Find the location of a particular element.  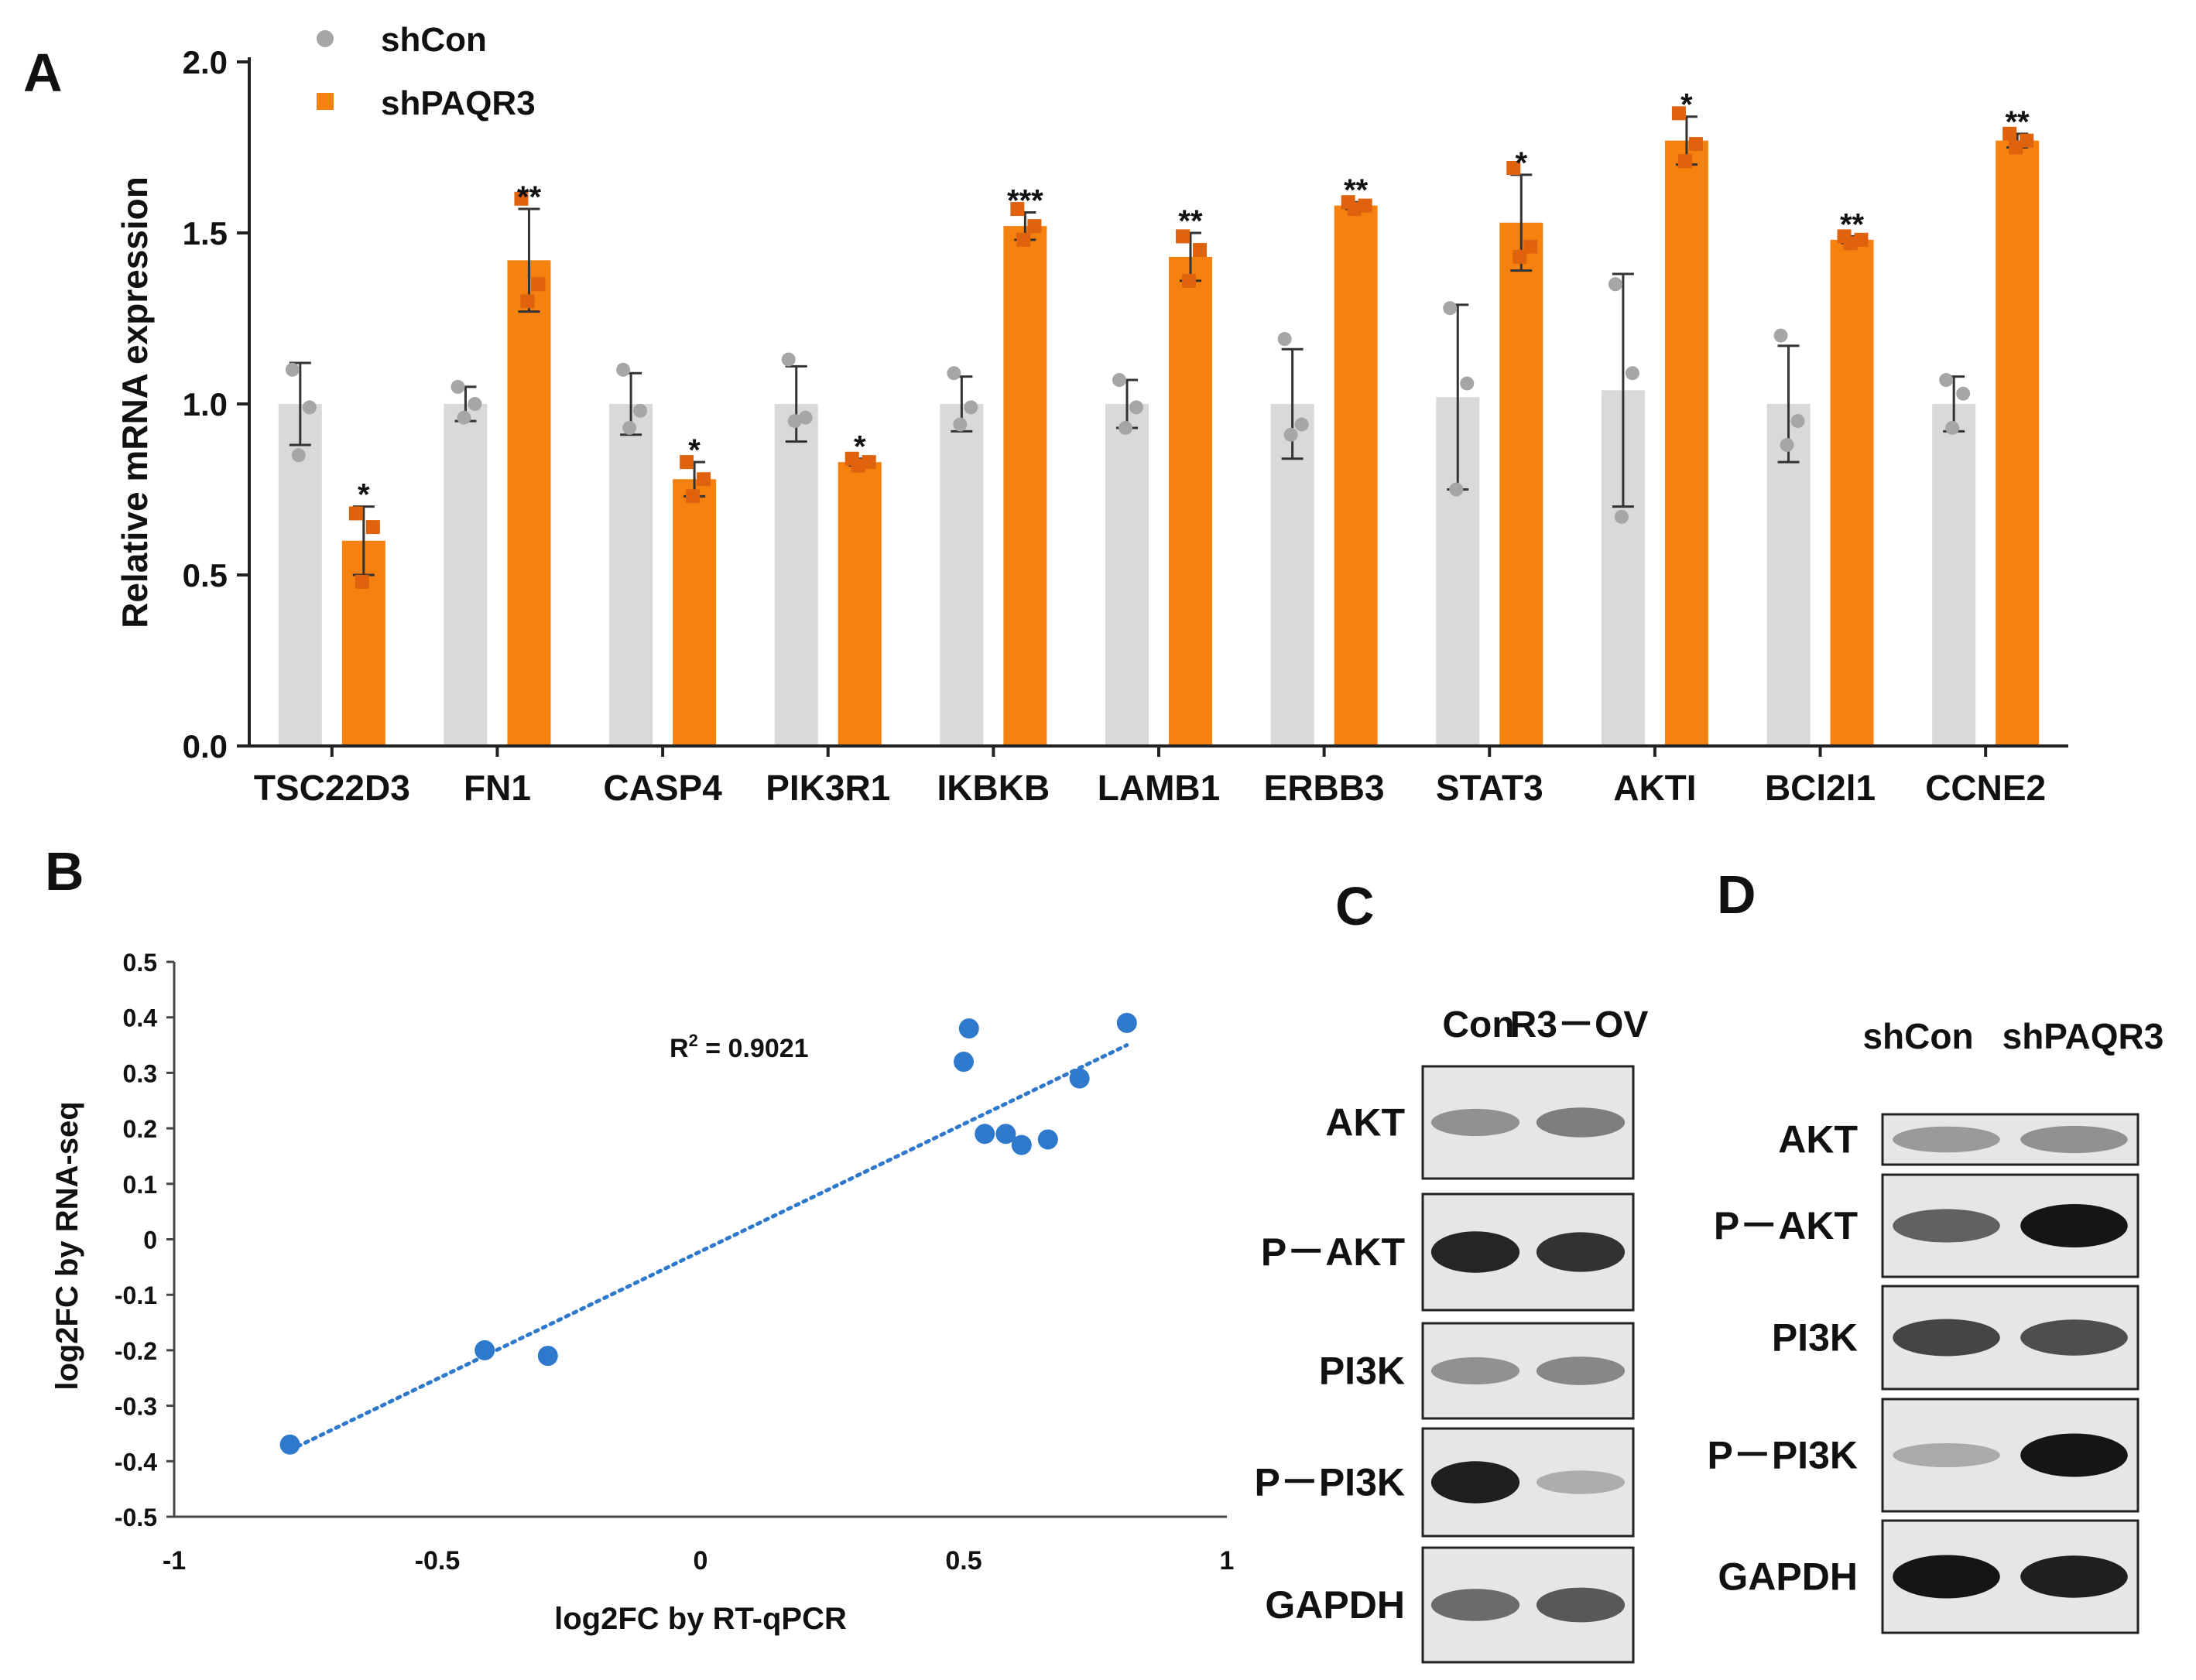

category-label: FN1 is located at coordinates (497, 788).